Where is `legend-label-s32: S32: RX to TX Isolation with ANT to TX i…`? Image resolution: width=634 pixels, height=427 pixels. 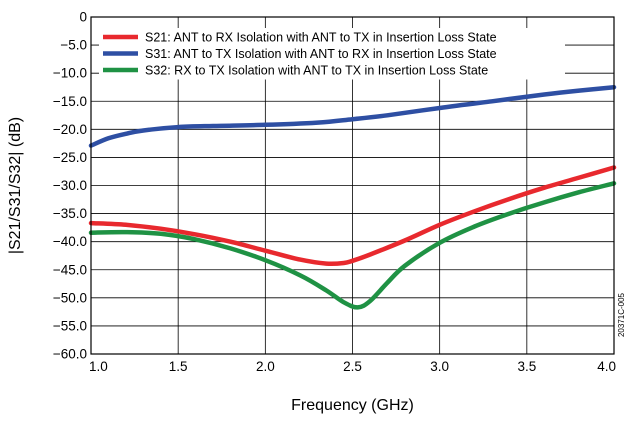 legend-label-s32: S32: RX to TX Isolation with ANT to TX i… is located at coordinates (316, 71).